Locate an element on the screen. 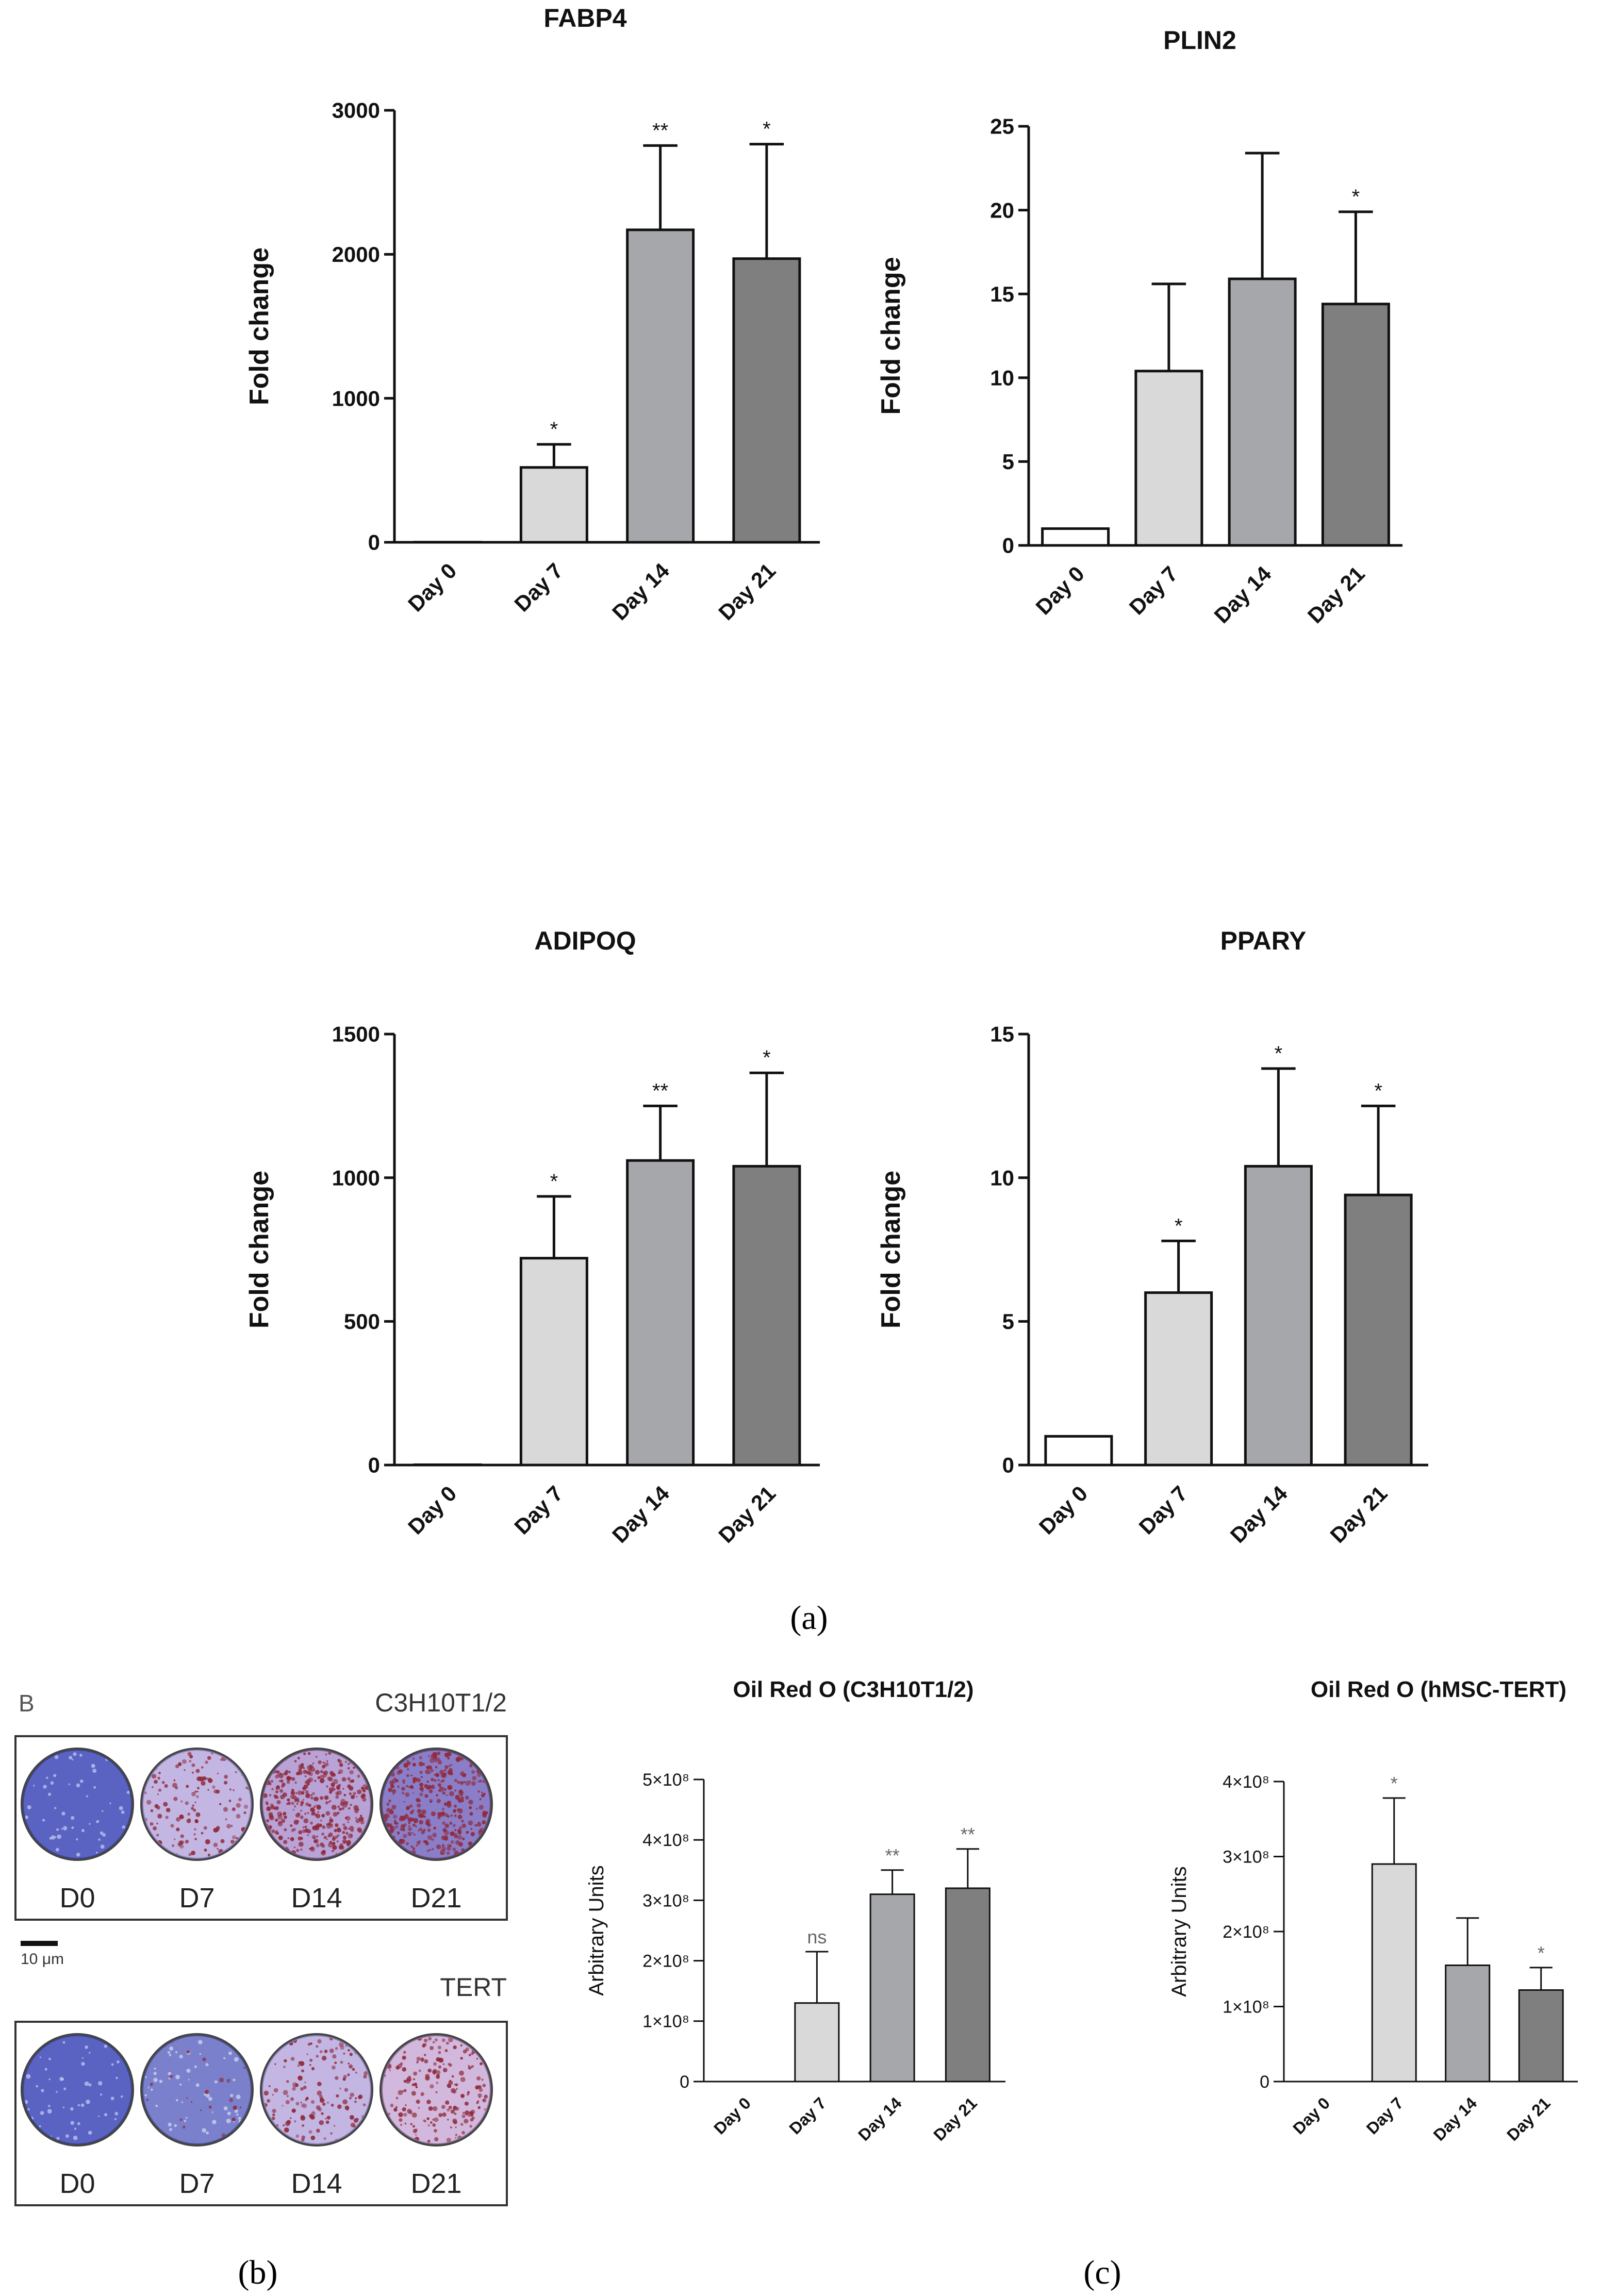  chart-title: Oil Red O (C3H10T1/2) is located at coordinates (853, 1689).